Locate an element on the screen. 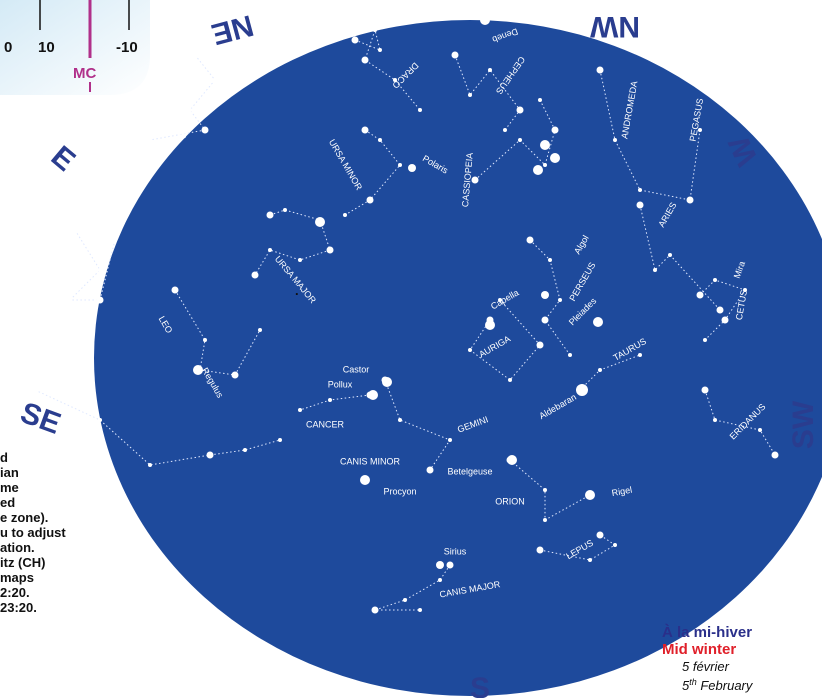 This screenshot has width=822, height=698. sky-label: BOOTES is located at coordinates (183, 120).